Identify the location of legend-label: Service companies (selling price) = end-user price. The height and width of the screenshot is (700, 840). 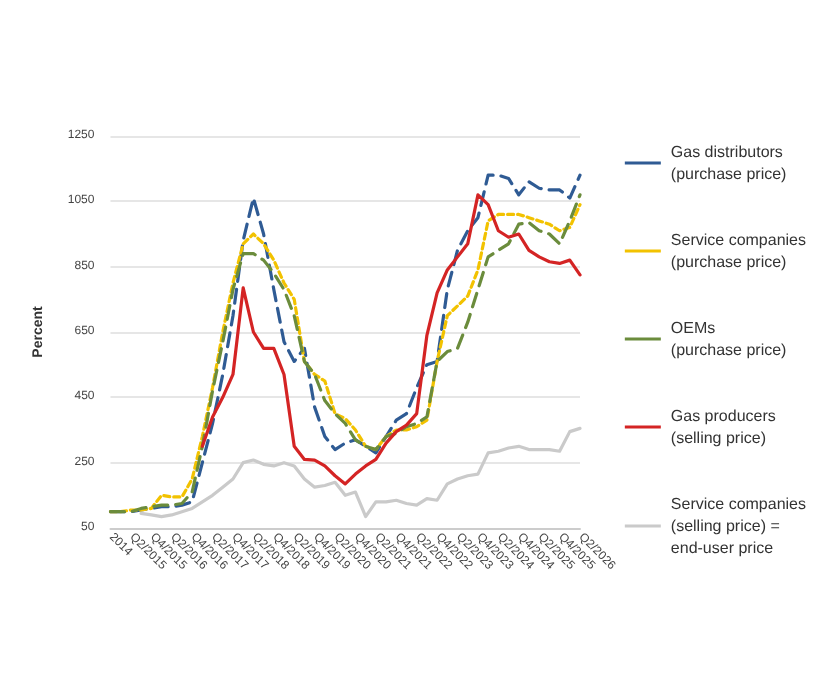
(738, 526).